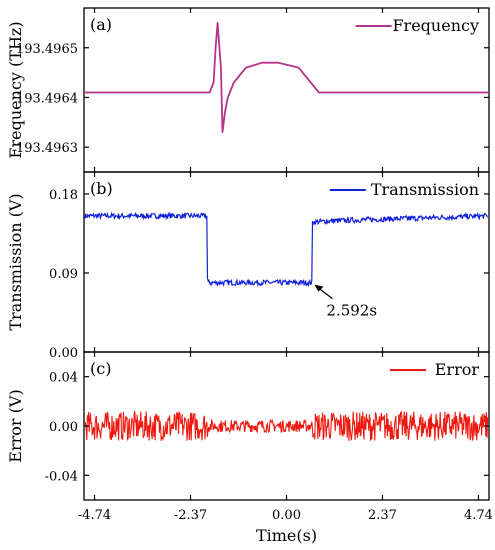 Image resolution: width=495 pixels, height=550 pixels. What do you see at coordinates (47, 49) in the screenshot?
I see `y-tick-label: 193.4965` at bounding box center [47, 49].